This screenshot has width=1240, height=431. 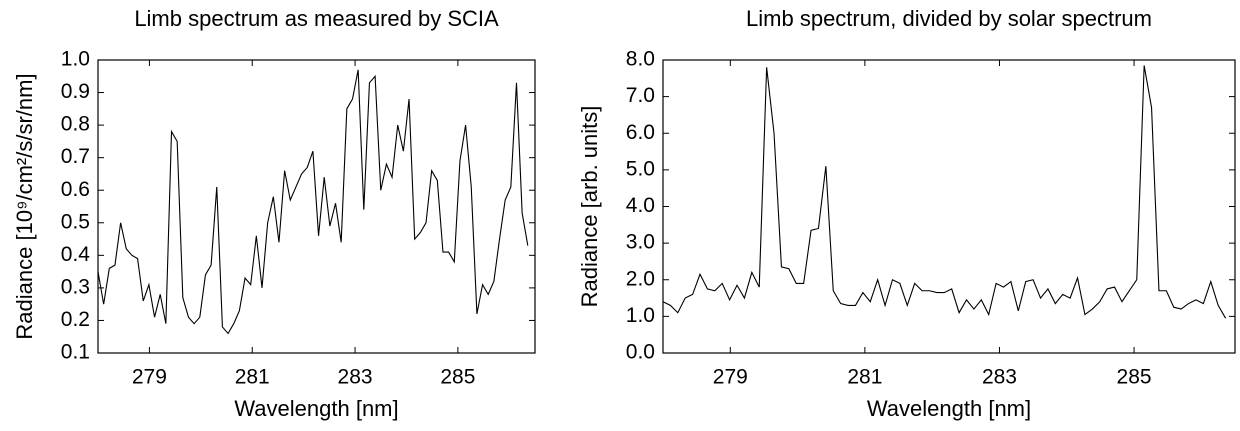 I want to click on y-tick-label: 0.2, so click(x=75, y=319).